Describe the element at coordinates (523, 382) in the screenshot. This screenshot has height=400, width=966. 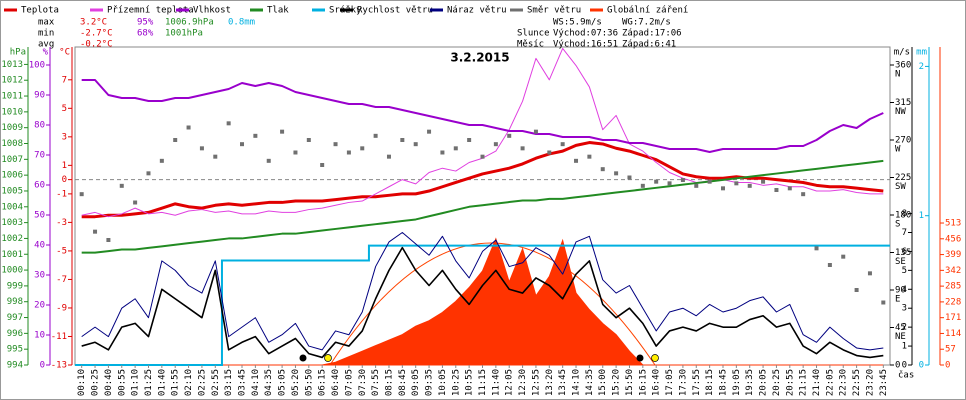
I see `x-tick-label: 12:30` at that location.